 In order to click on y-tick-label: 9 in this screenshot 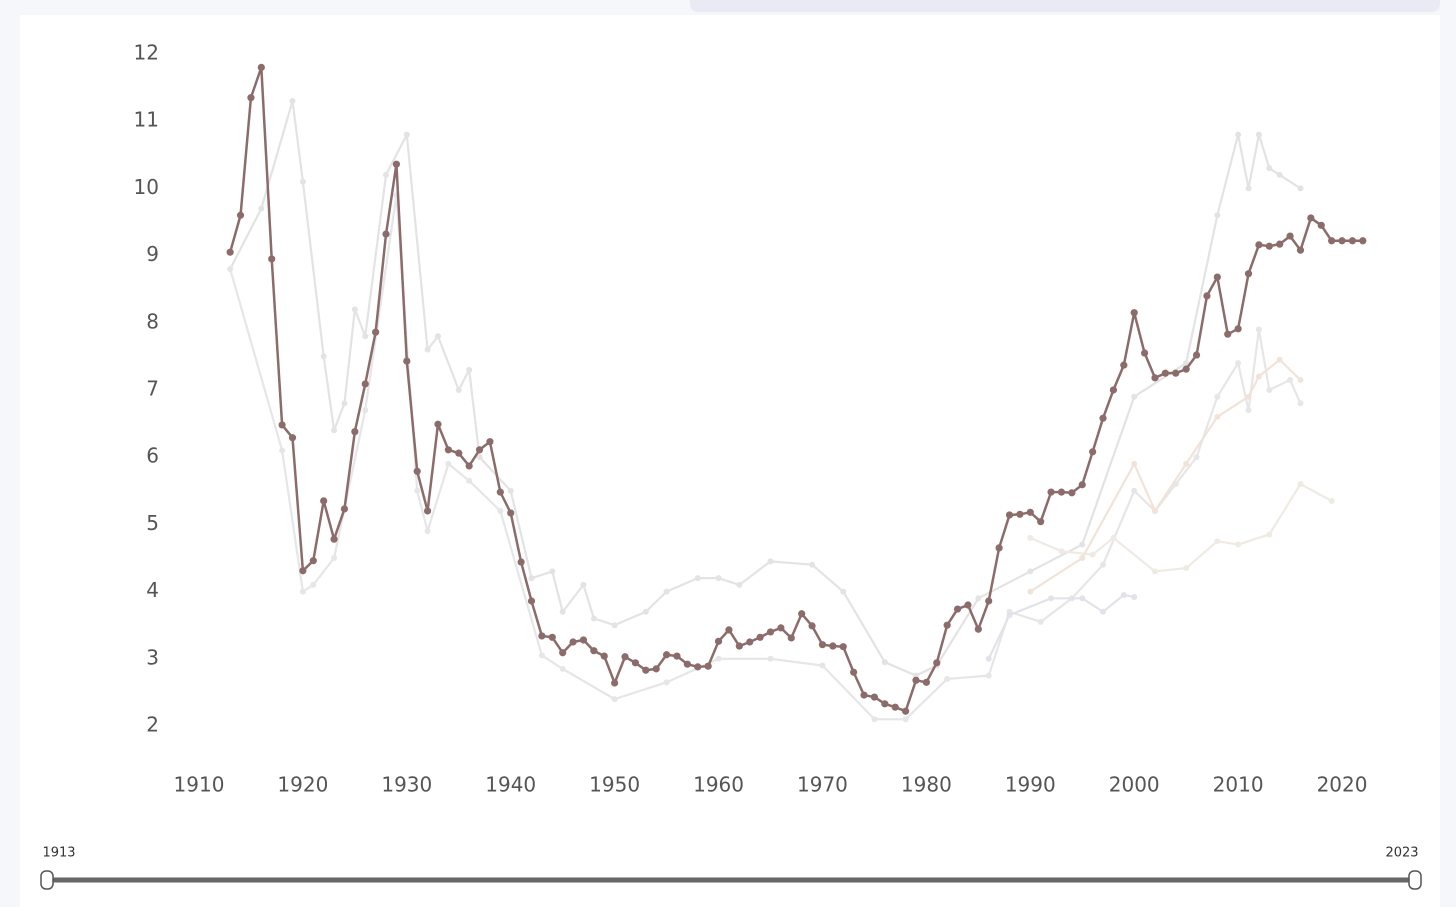, I will do `click(152, 254)`.